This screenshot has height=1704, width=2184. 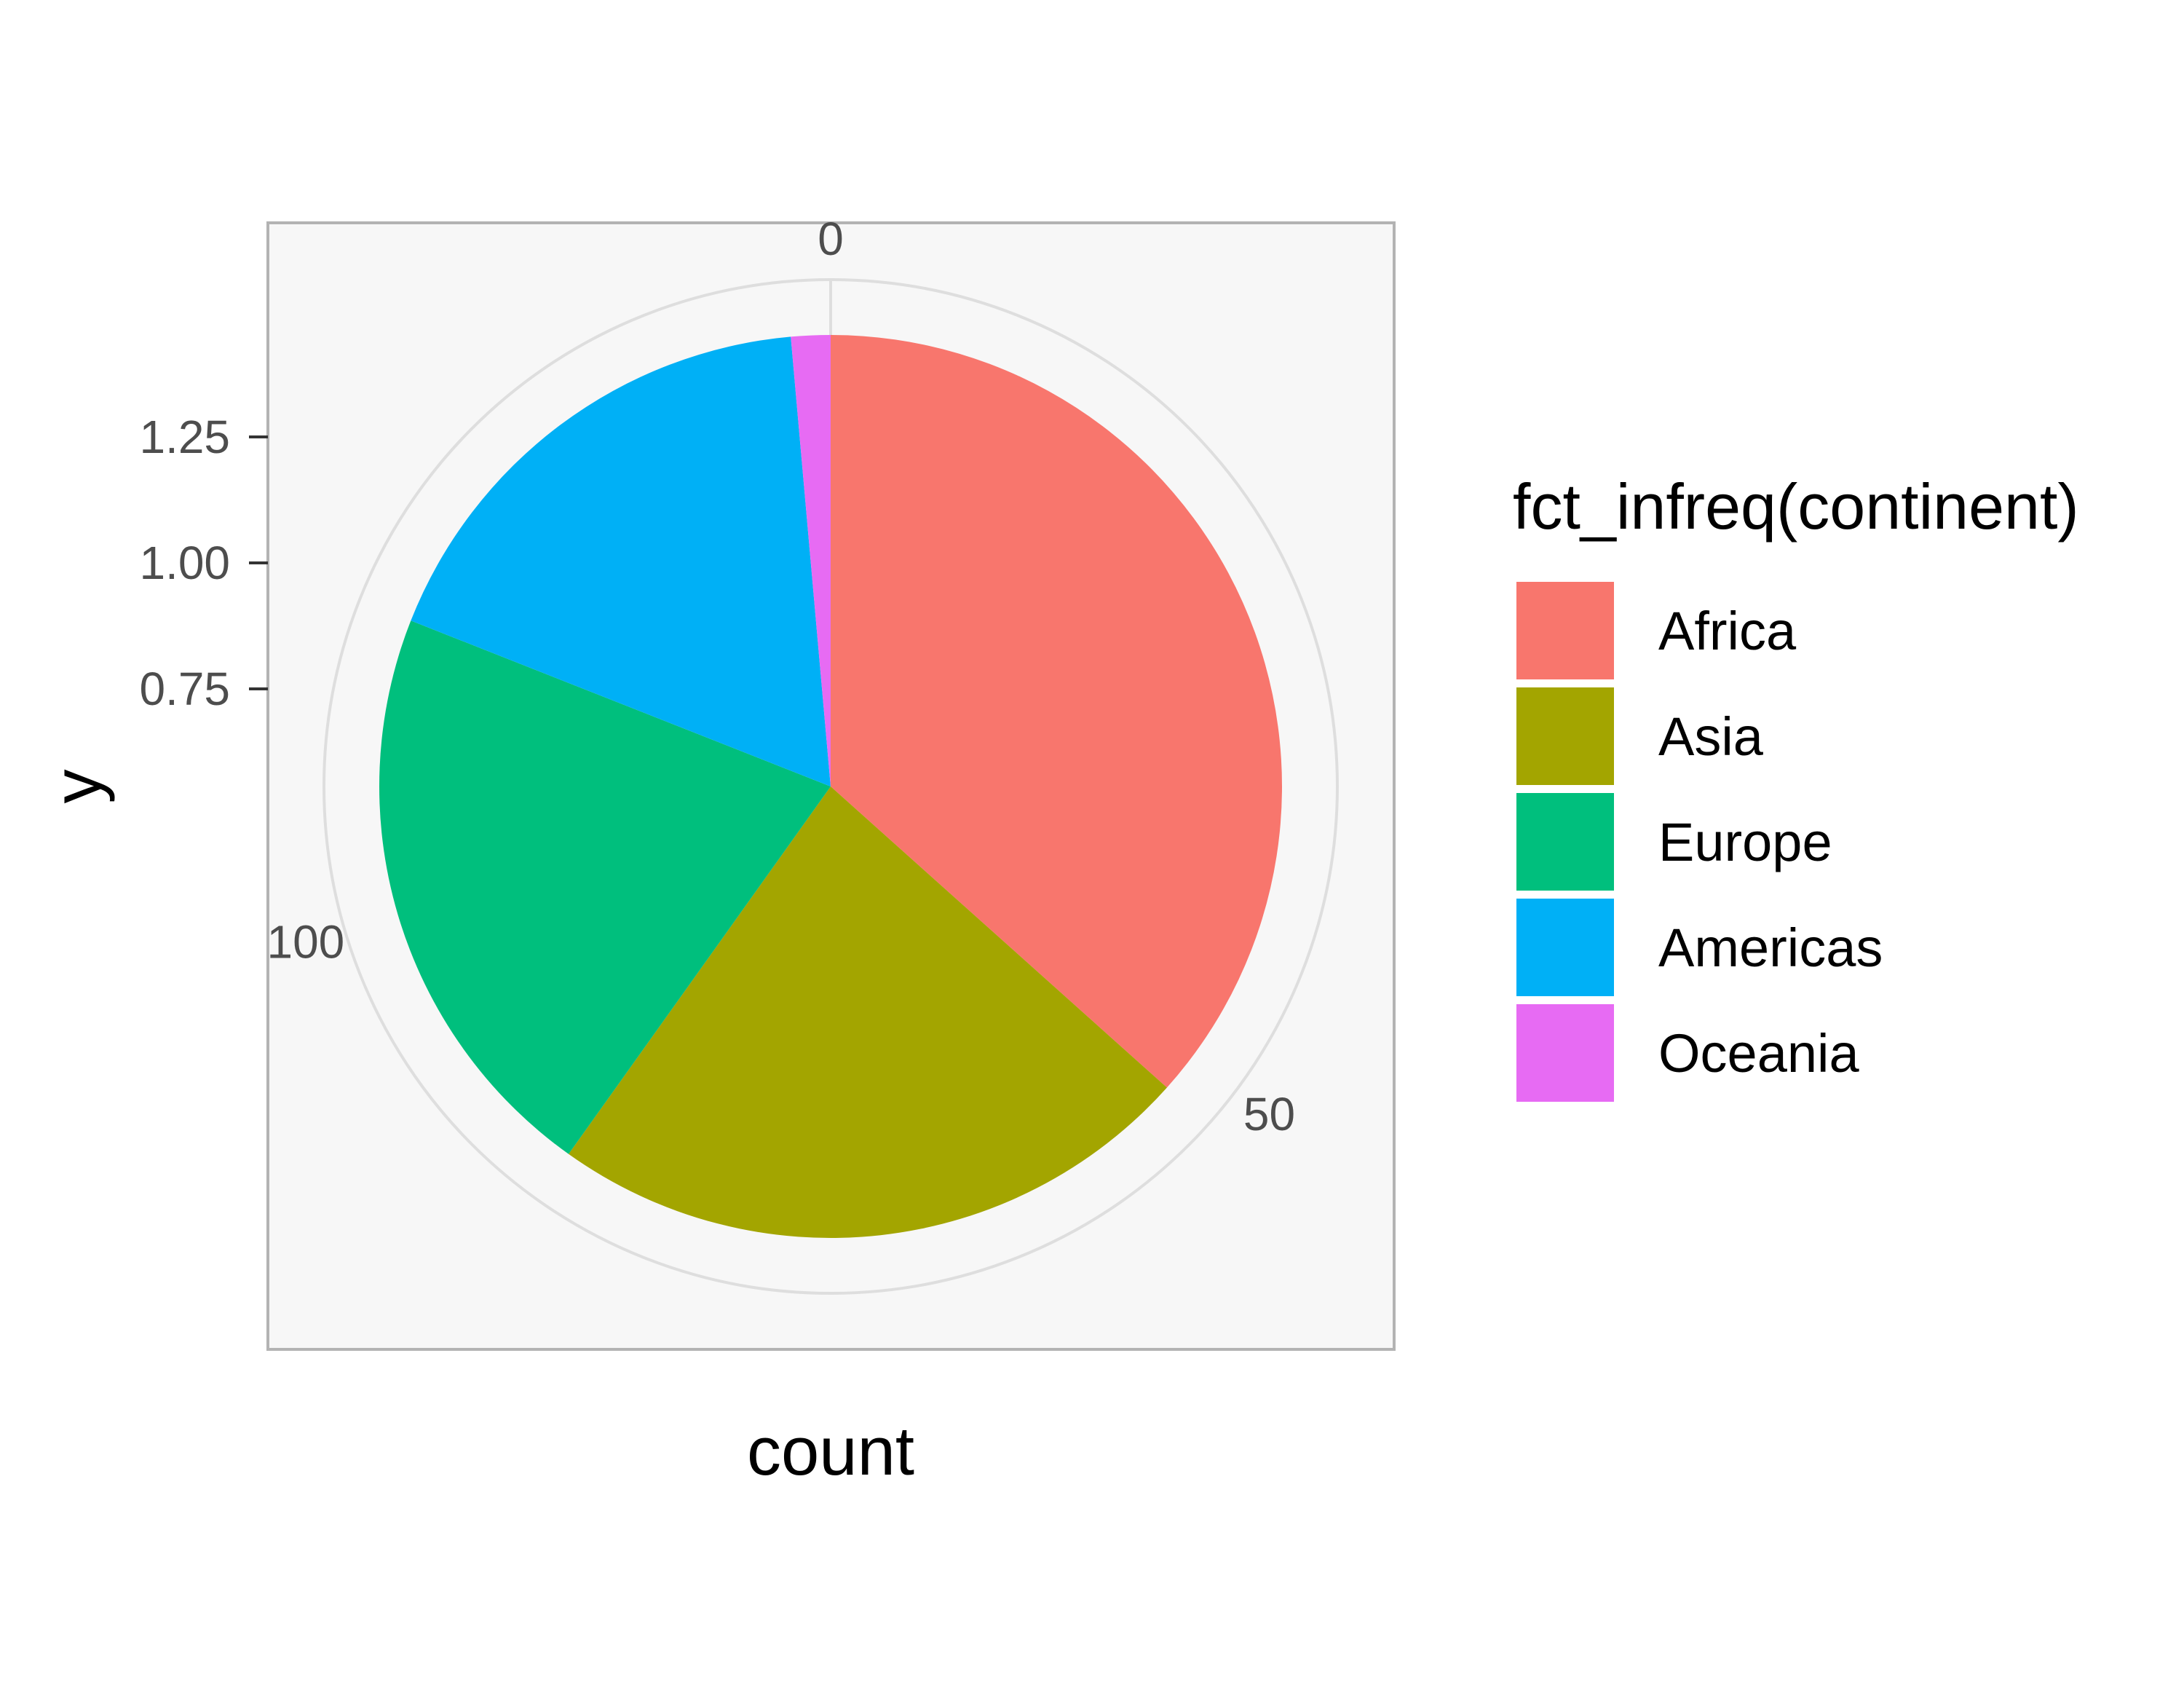 I want to click on legend-key-europe, so click(x=1565, y=842).